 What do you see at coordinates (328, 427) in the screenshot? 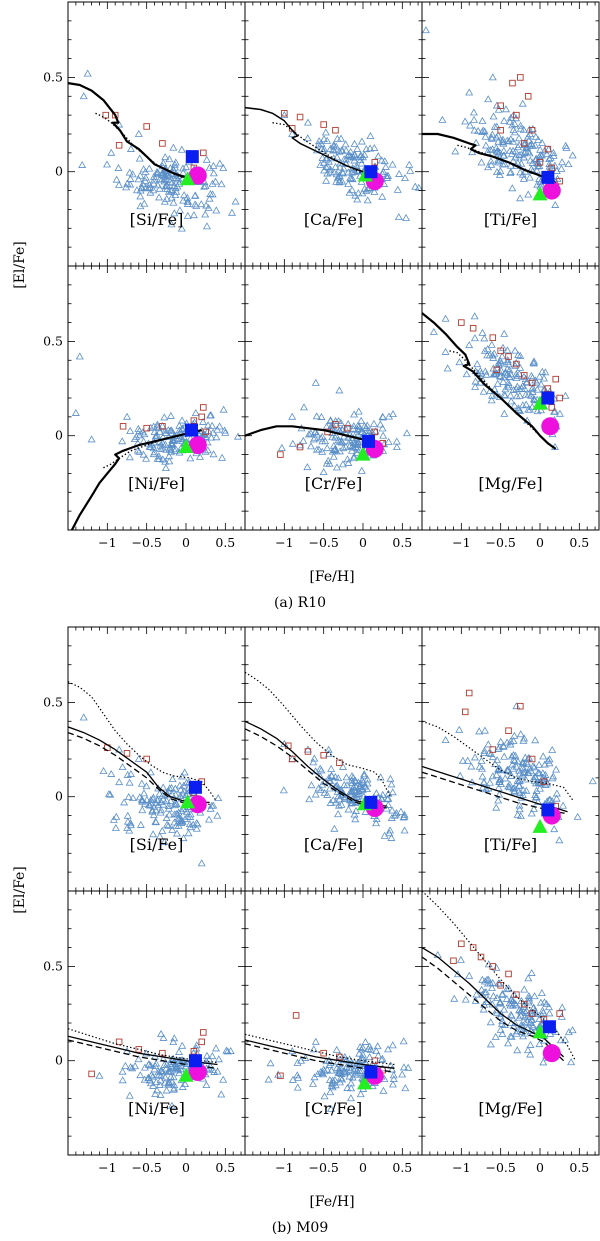
I see `panel-plot-area` at bounding box center [328, 427].